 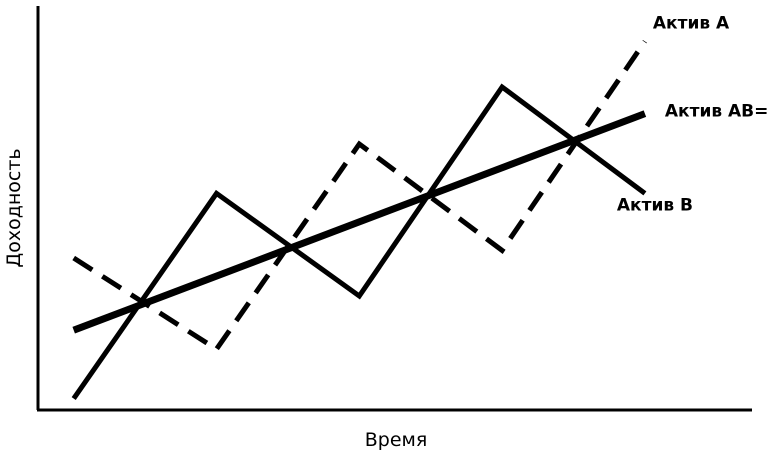 I want to click on series-label-aktiv-b: Актив B, so click(x=655, y=205).